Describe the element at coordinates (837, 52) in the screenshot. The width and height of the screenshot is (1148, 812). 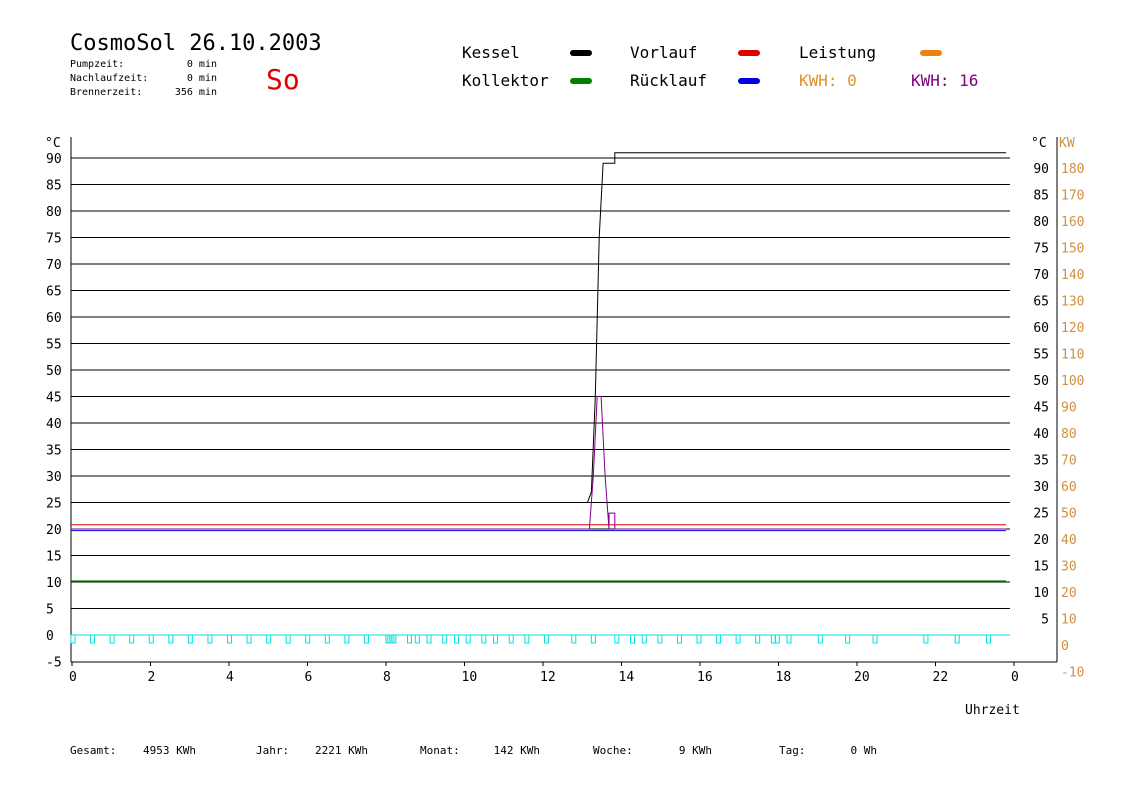
I see `legend-label: Leistung` at that location.